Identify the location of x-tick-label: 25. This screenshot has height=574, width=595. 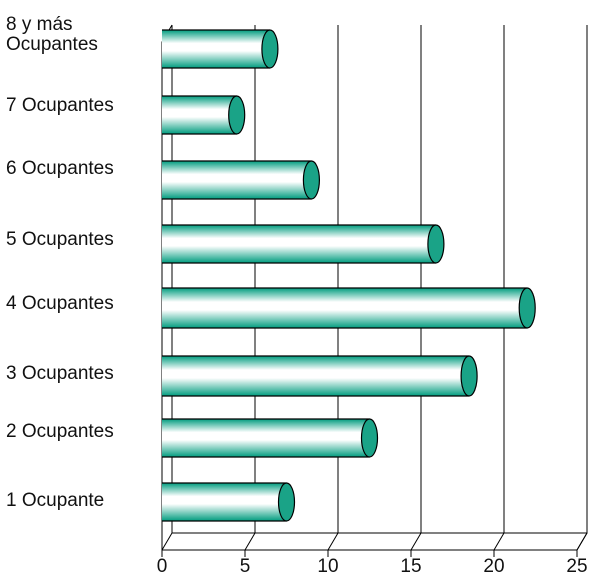
(576, 565).